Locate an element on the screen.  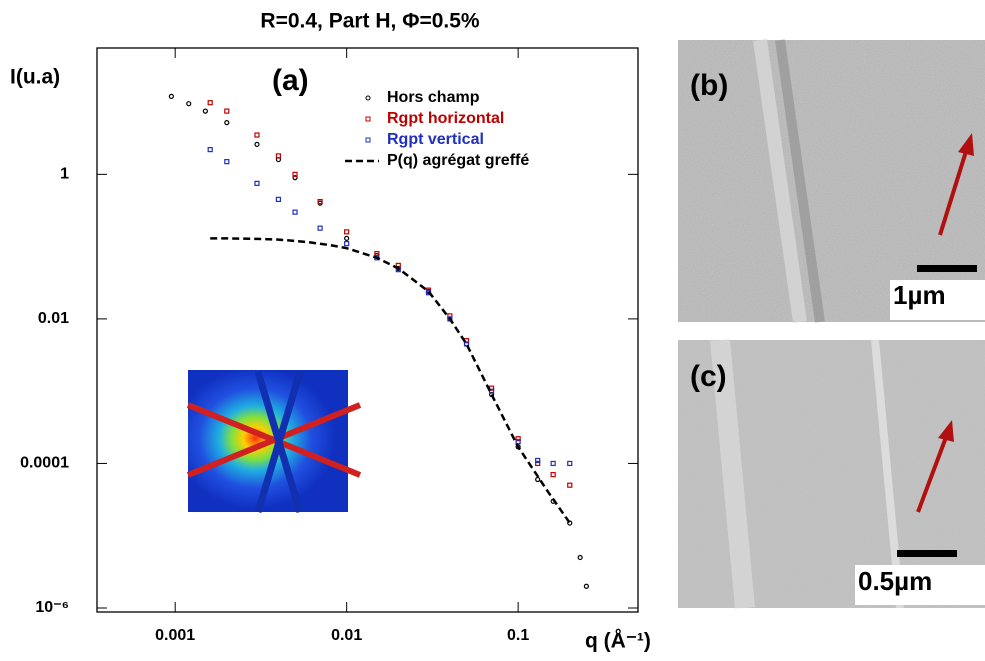
scale-bar-label: 1µm is located at coordinates (919, 295).